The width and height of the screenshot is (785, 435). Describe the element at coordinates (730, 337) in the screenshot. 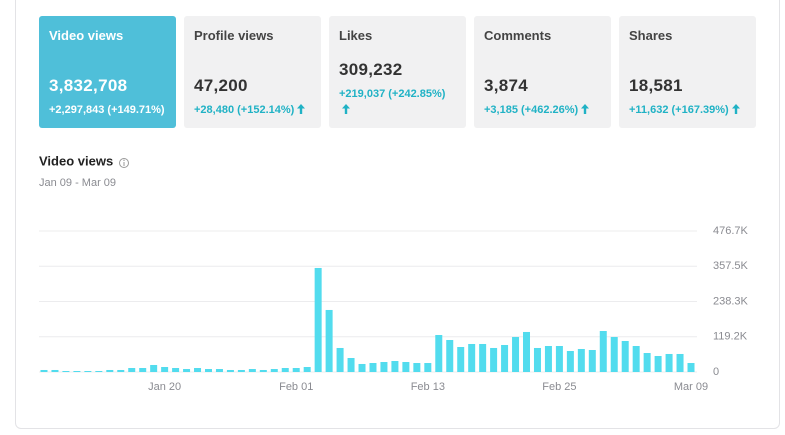

I see `y-tick-label: 119.2K` at that location.